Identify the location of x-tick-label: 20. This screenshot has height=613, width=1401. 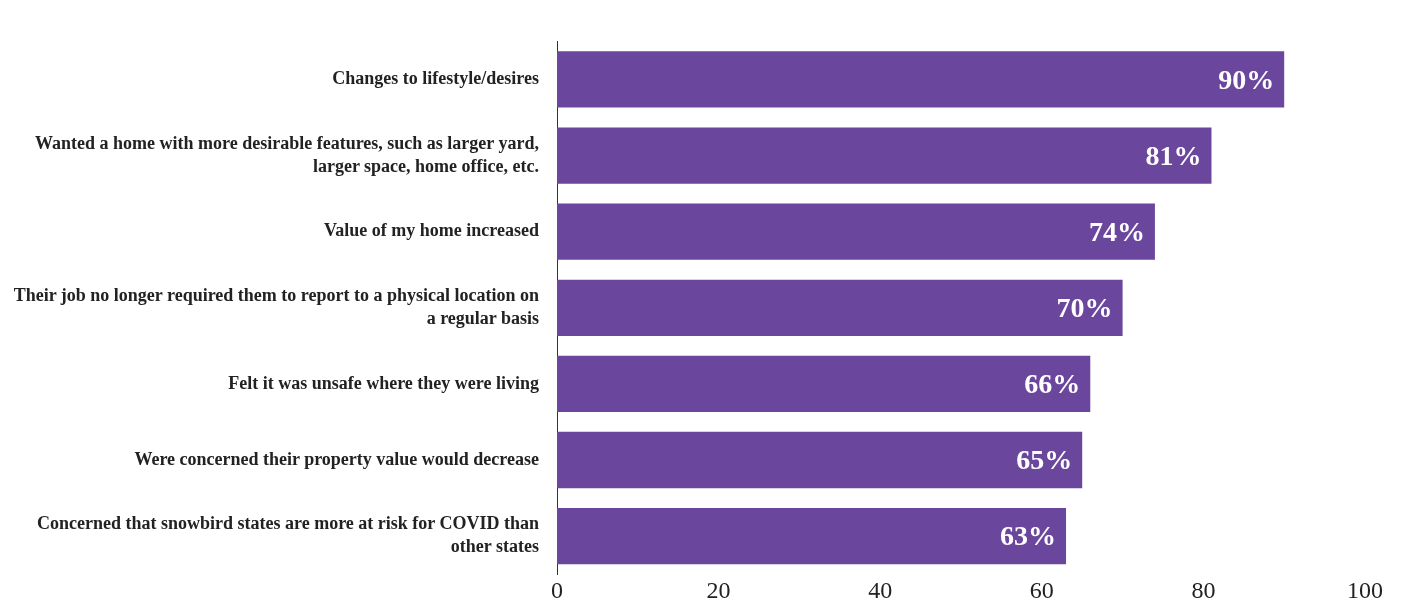
(718, 589).